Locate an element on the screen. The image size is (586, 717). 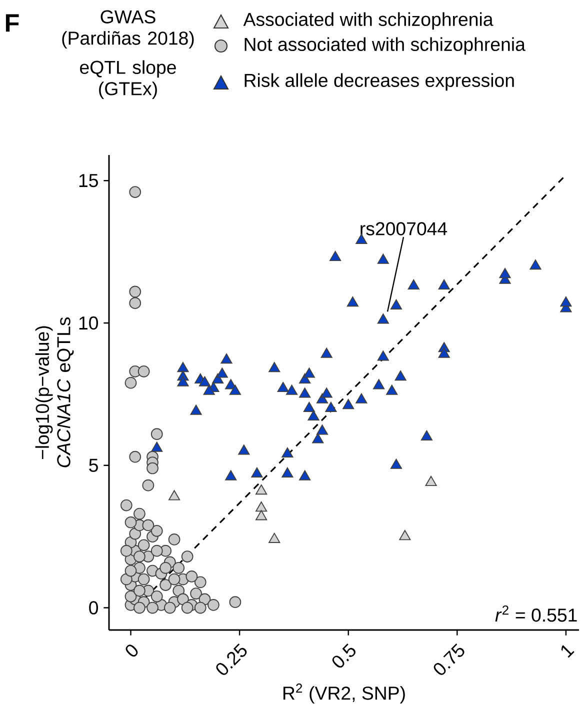
x-tick-label: 0.75 is located at coordinates (449, 659).